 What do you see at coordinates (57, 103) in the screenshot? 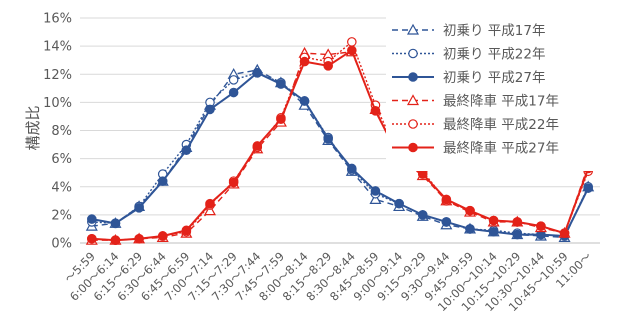
I see `y-tick-label: 10%` at bounding box center [57, 103].